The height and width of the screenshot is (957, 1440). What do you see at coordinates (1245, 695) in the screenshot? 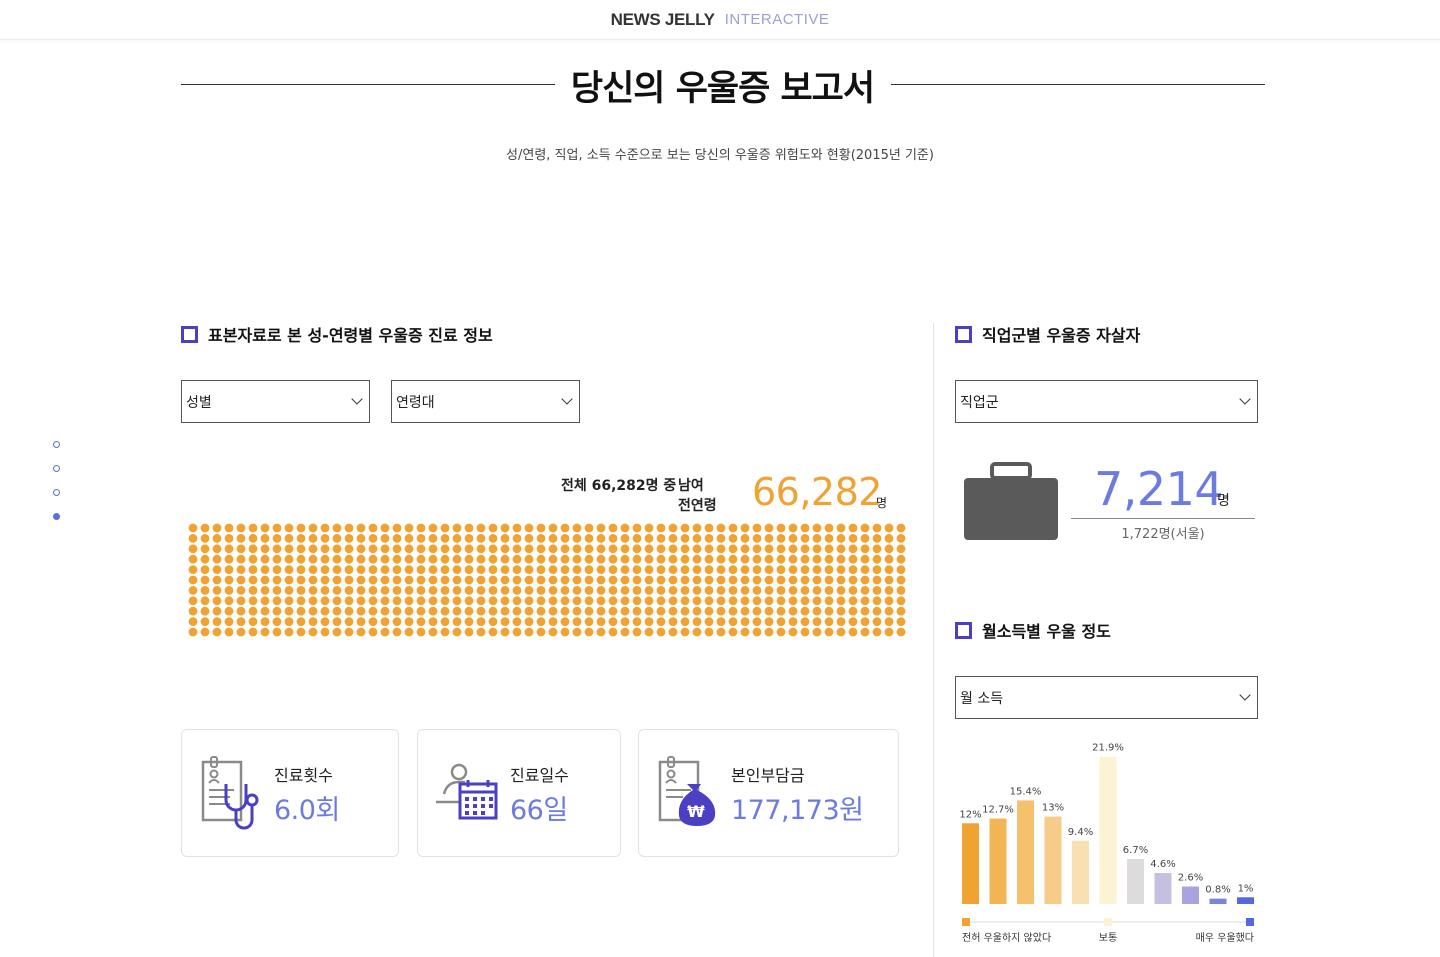
I see `chevron-down-icon` at bounding box center [1245, 695].